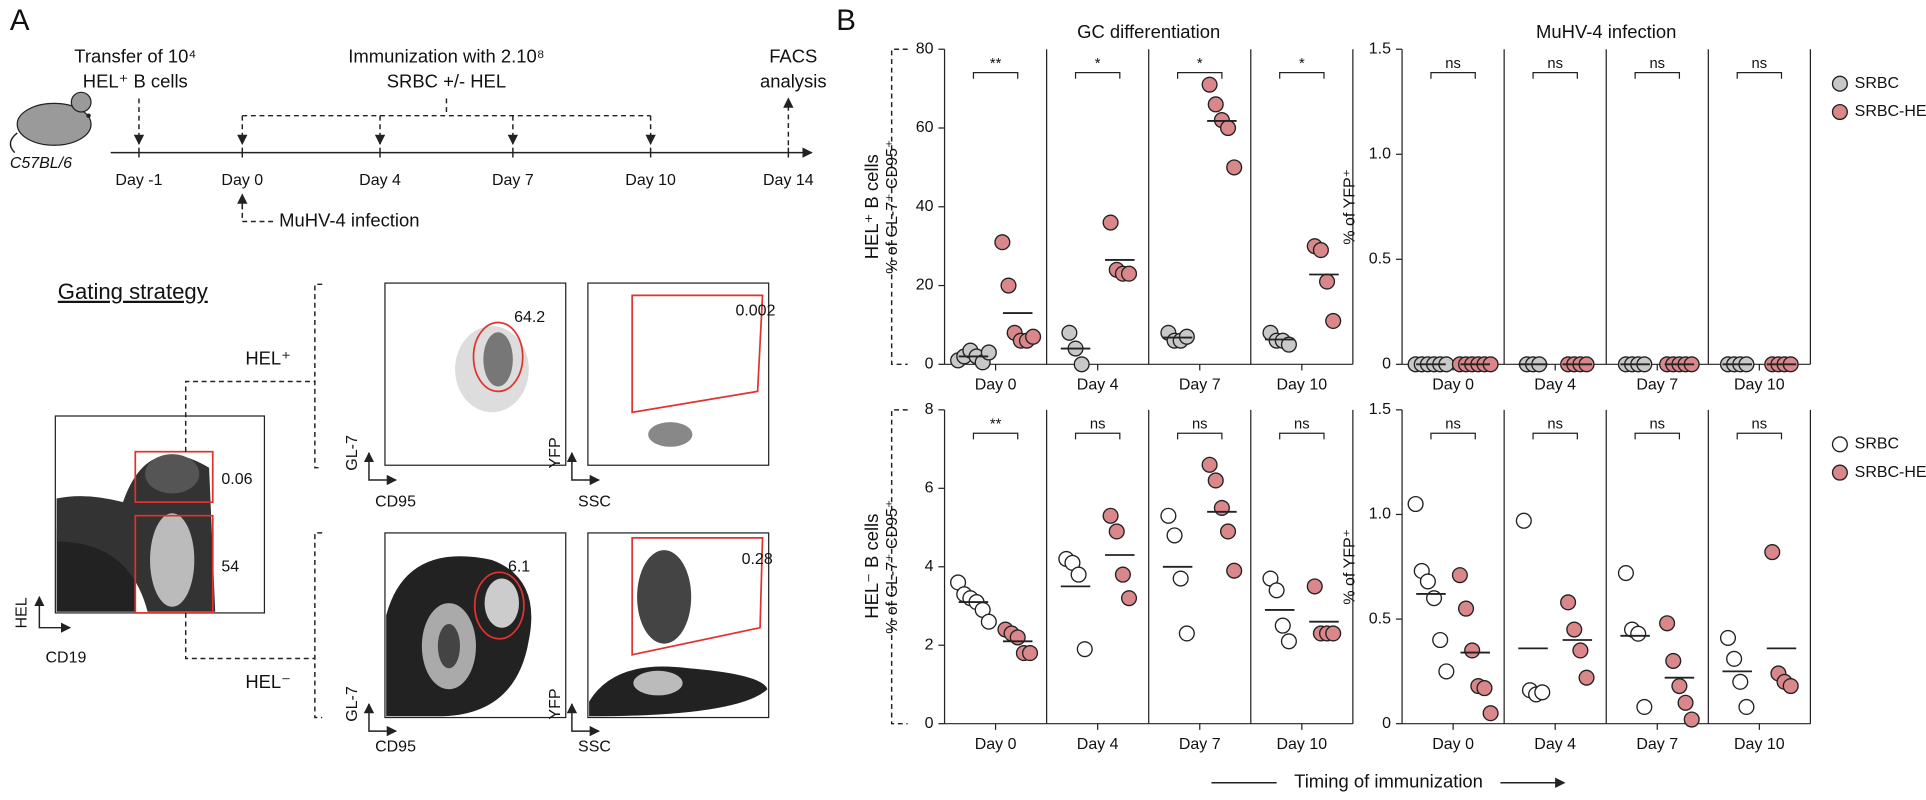  I want to click on y-tick-label: 60, so click(925, 127).